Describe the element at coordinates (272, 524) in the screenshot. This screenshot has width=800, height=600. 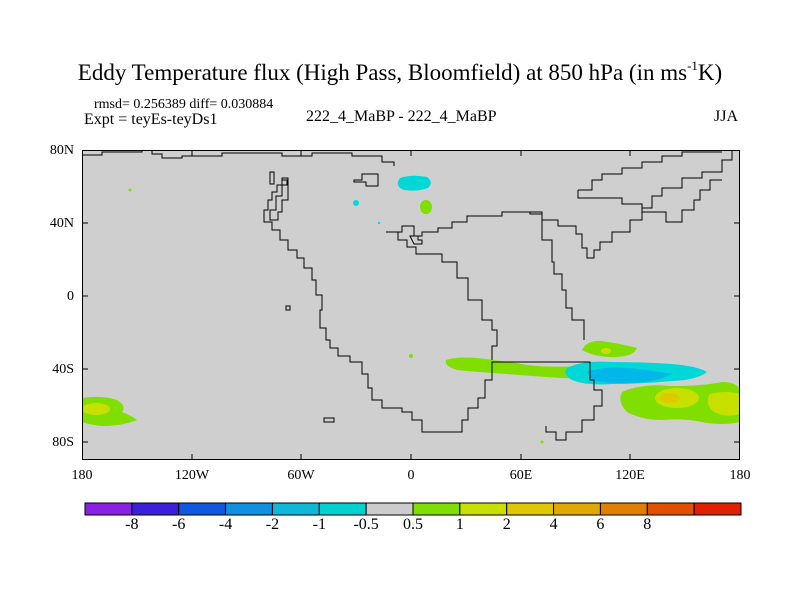
I see `colorbar-label: -2` at that location.